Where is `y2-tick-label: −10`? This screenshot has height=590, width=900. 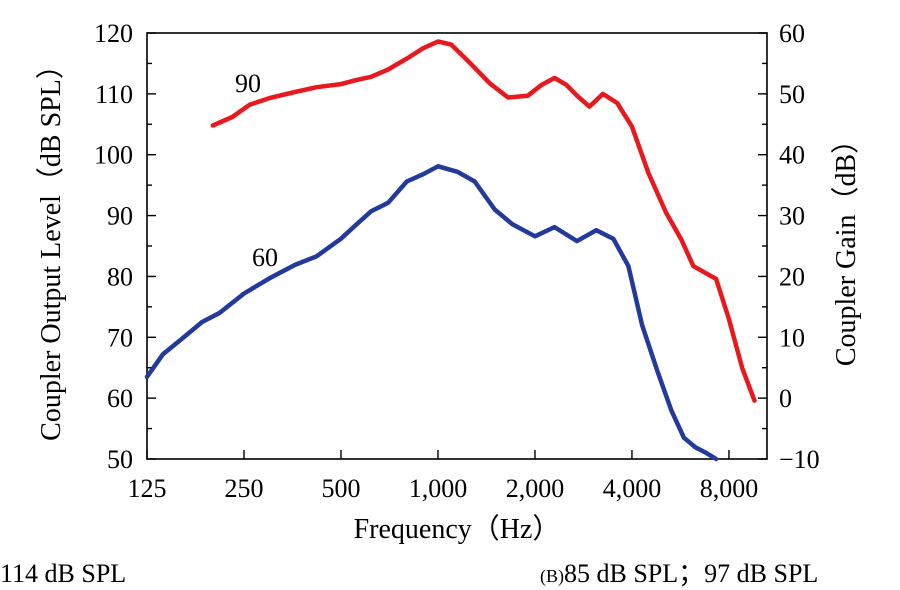
y2-tick-label: −10 is located at coordinates (799, 459).